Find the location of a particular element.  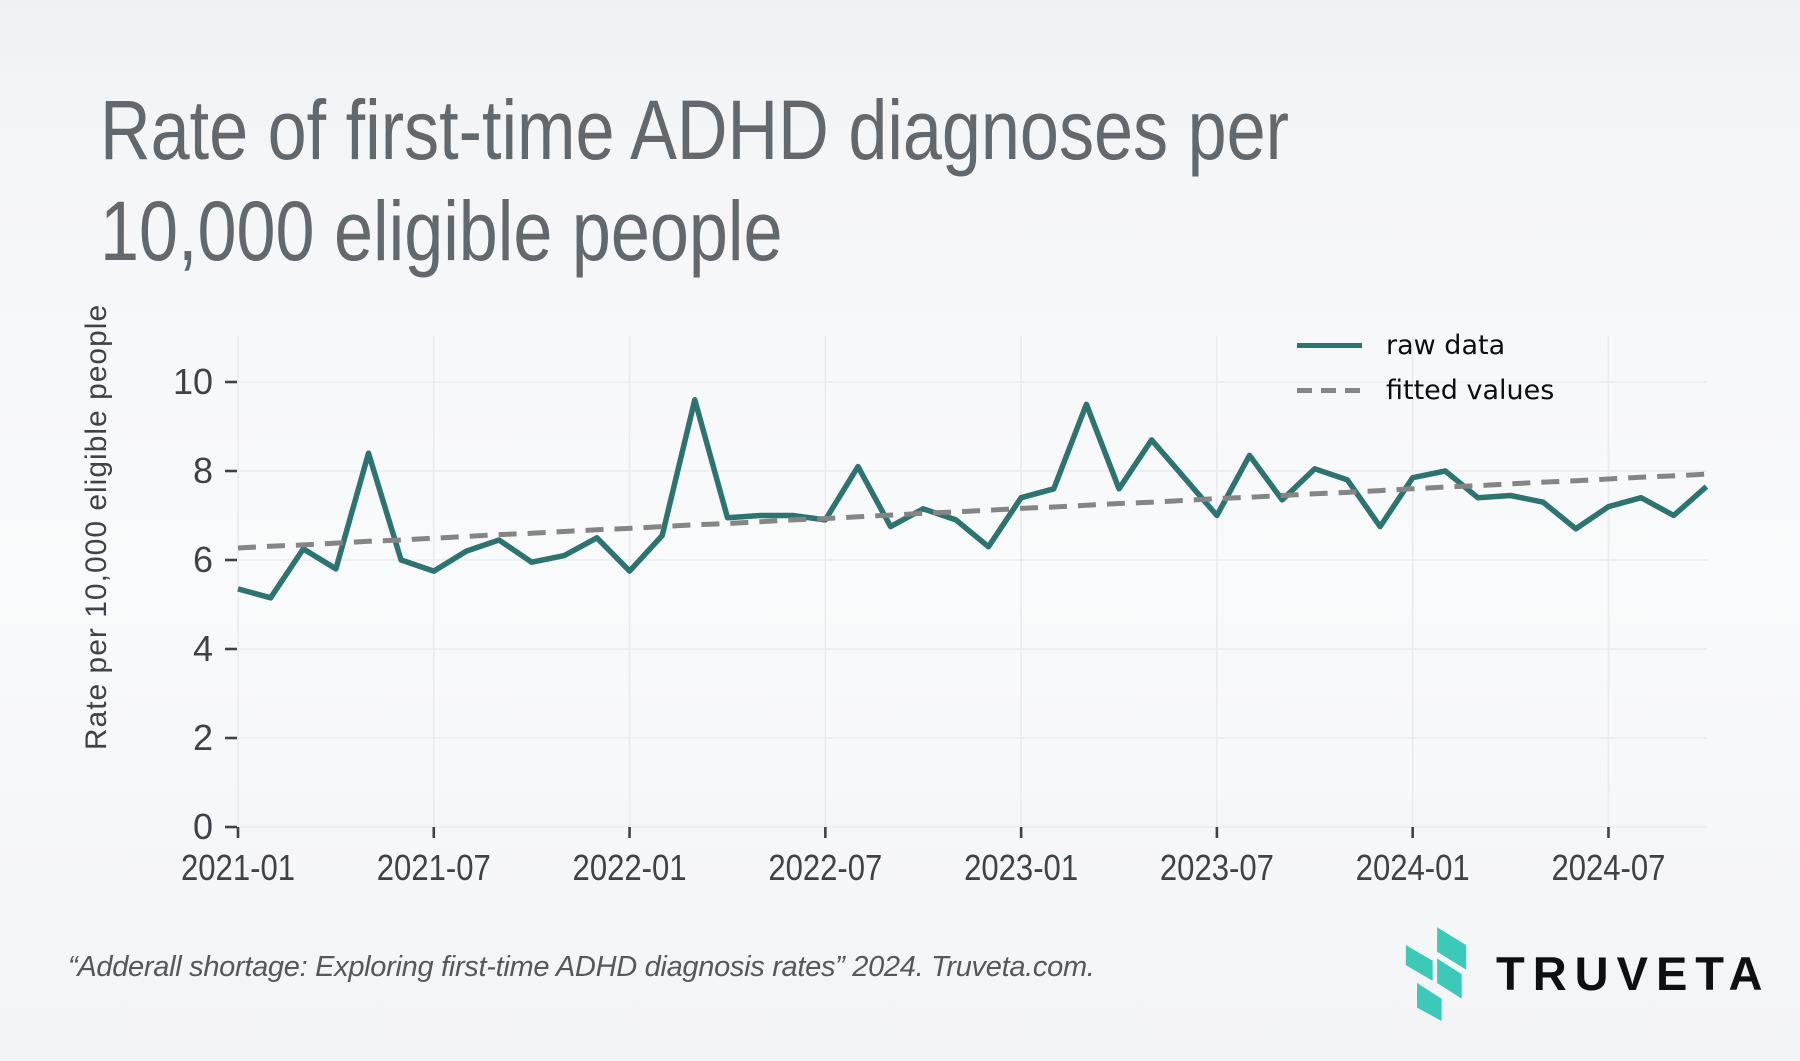

truveta-logo-text: TRUVETA is located at coordinates (1633, 973).